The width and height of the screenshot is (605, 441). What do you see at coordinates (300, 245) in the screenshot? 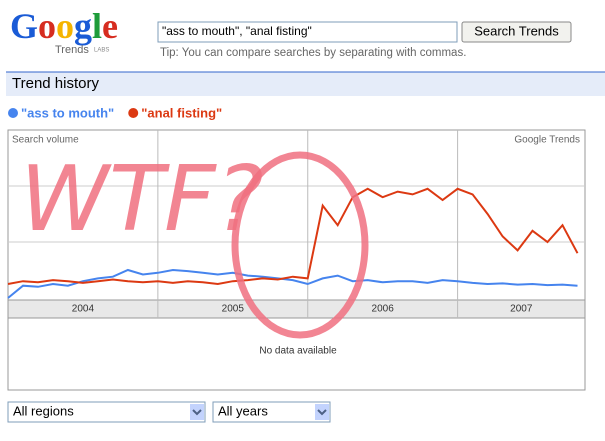
I see `scribble-circle` at bounding box center [300, 245].